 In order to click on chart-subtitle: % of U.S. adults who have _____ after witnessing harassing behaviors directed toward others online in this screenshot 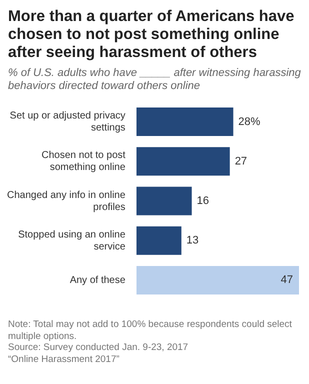, I will do `click(155, 80)`.